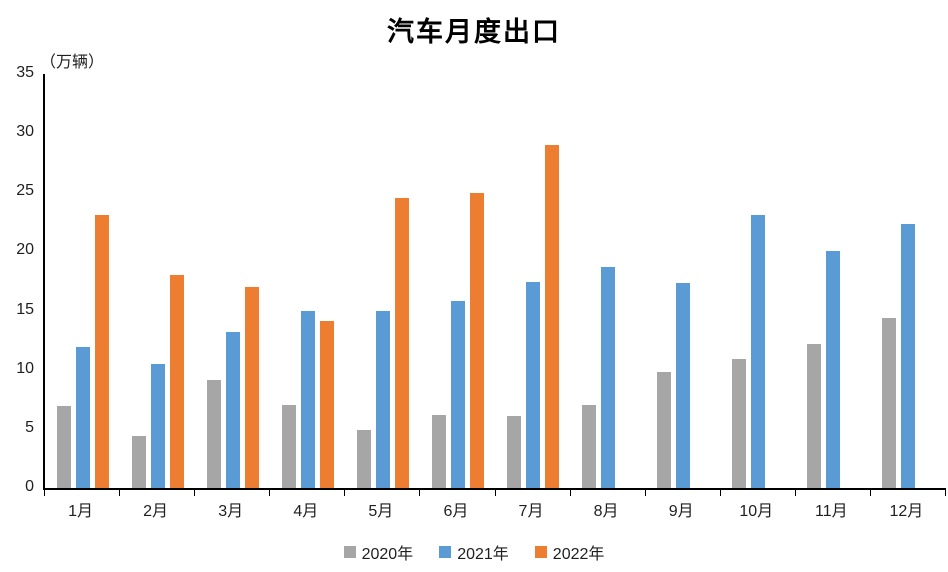 The image size is (948, 572). I want to click on y-tick-label: 25, so click(25, 191).